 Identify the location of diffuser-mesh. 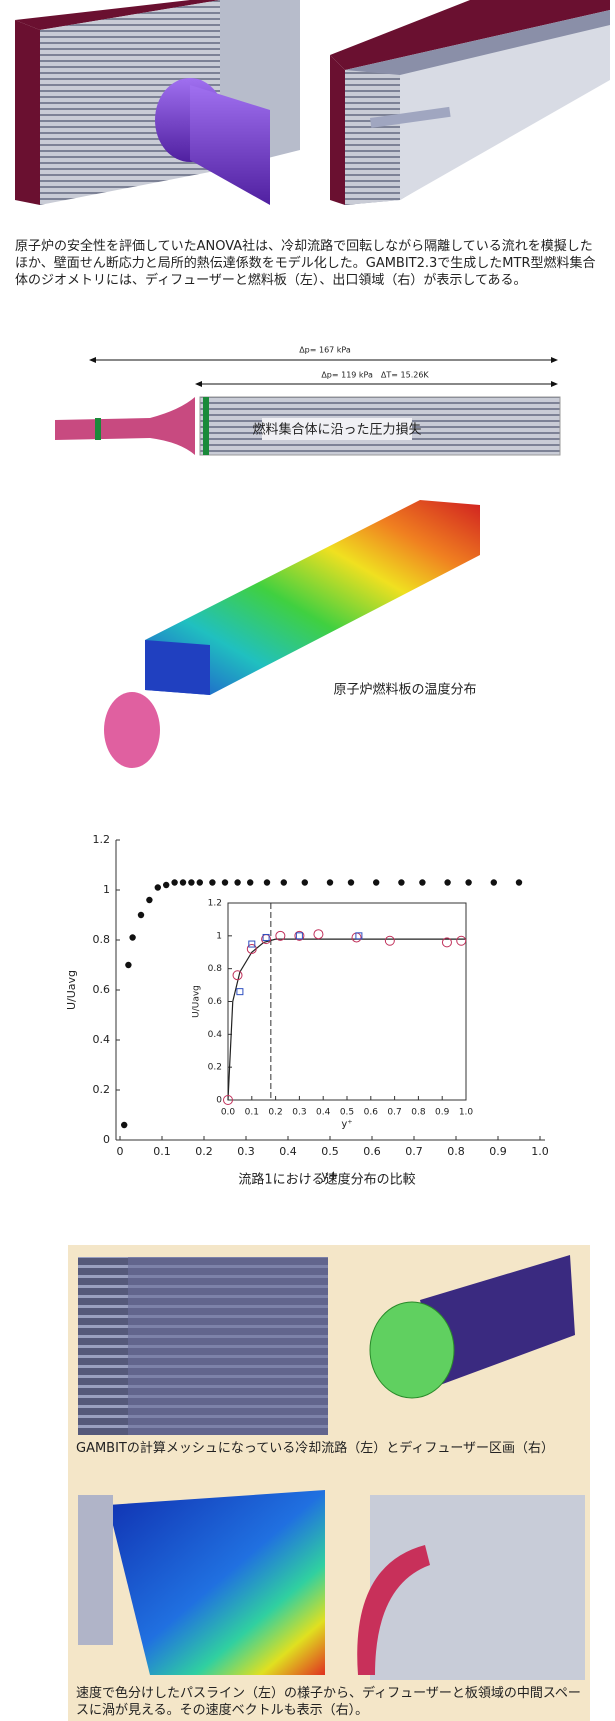
(497, 1320).